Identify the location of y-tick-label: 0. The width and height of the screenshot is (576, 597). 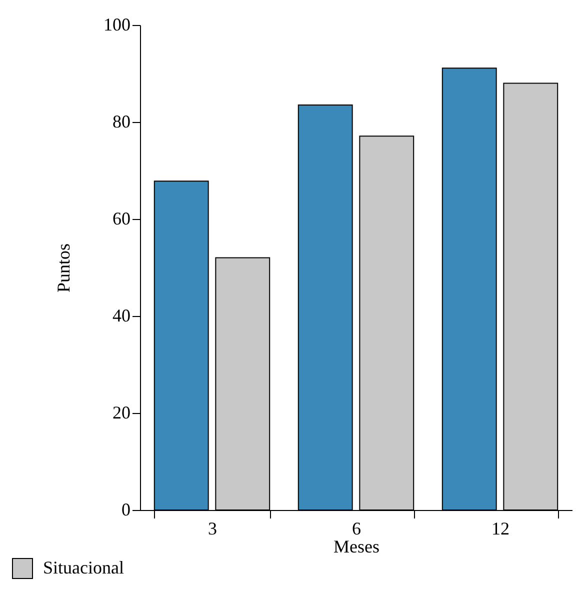
(126, 510).